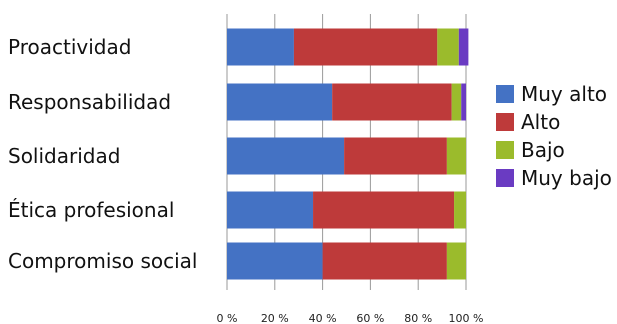 This screenshot has width=617, height=324. Describe the element at coordinates (543, 150) in the screenshot. I see `legend-label: Bajo` at that location.